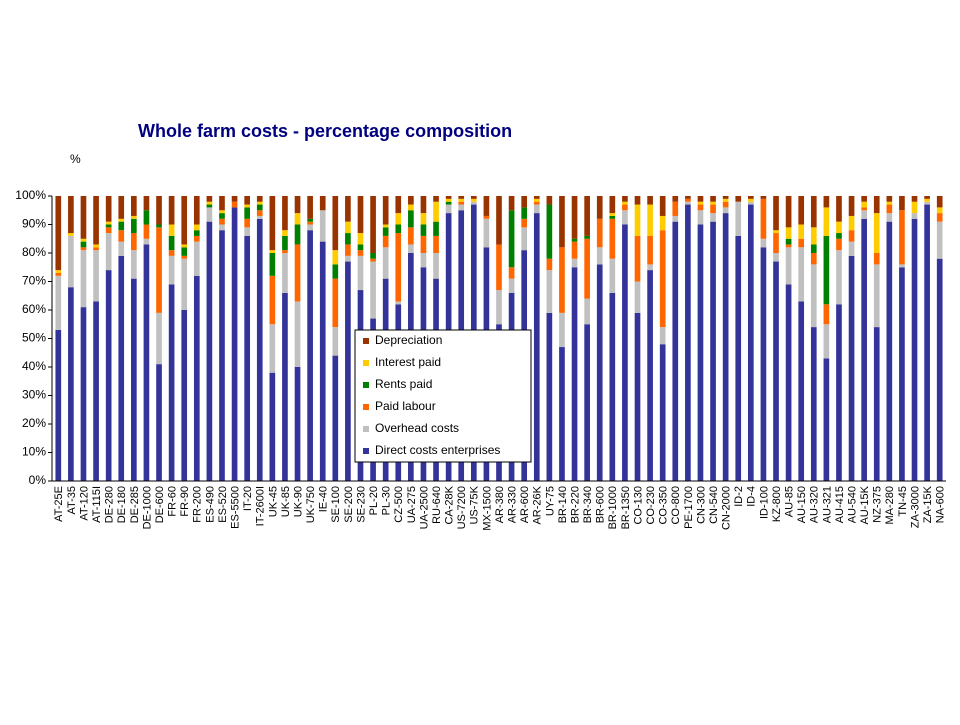 The image size is (960, 725). What do you see at coordinates (815, 504) in the screenshot?
I see `x-tick-group: AU-320` at bounding box center [815, 504].